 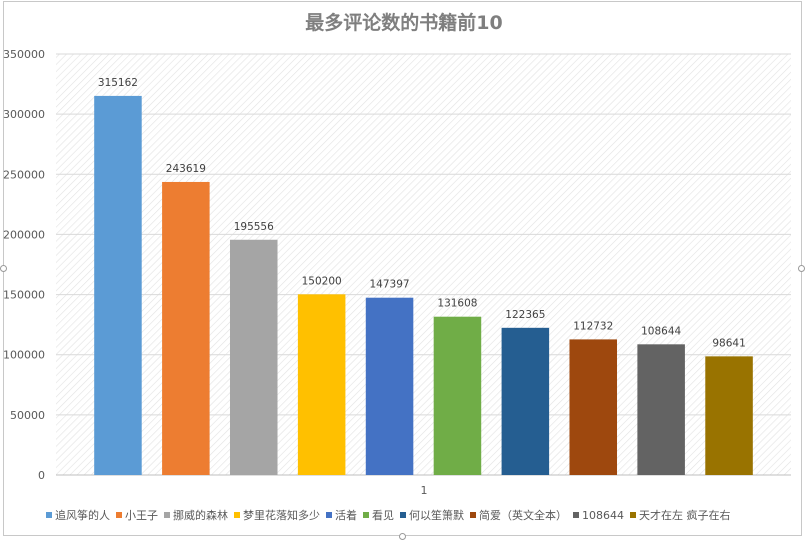 What do you see at coordinates (24, 355) in the screenshot?
I see `y-tick-label: 100000` at bounding box center [24, 355].